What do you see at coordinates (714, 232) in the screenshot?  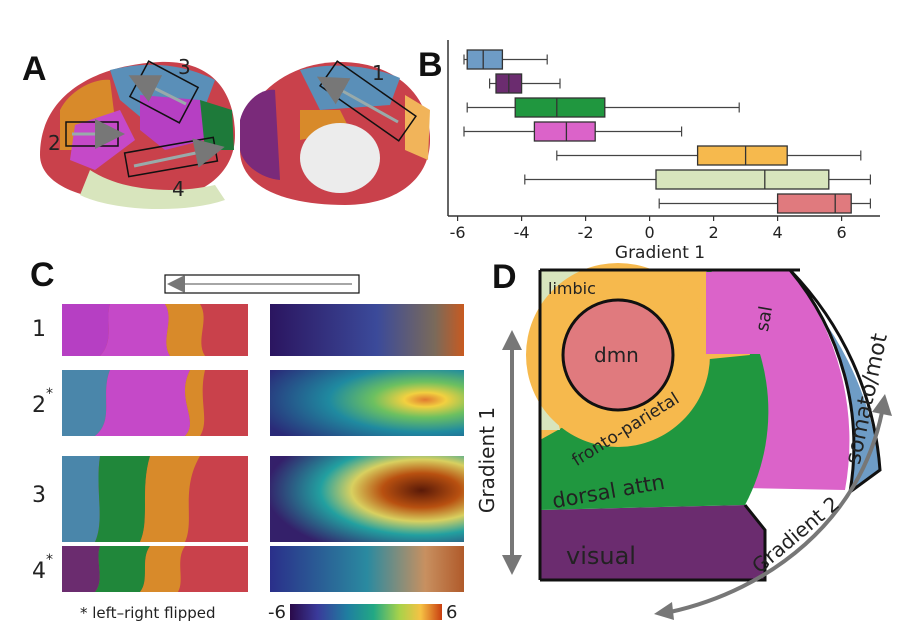 I see `x-tick-label: 2` at bounding box center [714, 232].